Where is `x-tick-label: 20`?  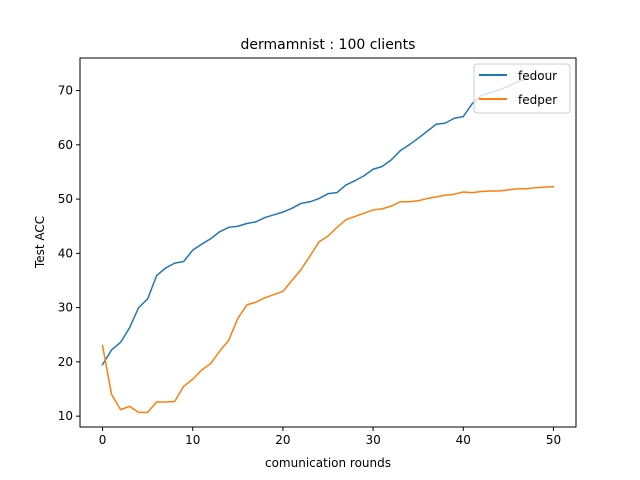
x-tick-label: 20 is located at coordinates (282, 440).